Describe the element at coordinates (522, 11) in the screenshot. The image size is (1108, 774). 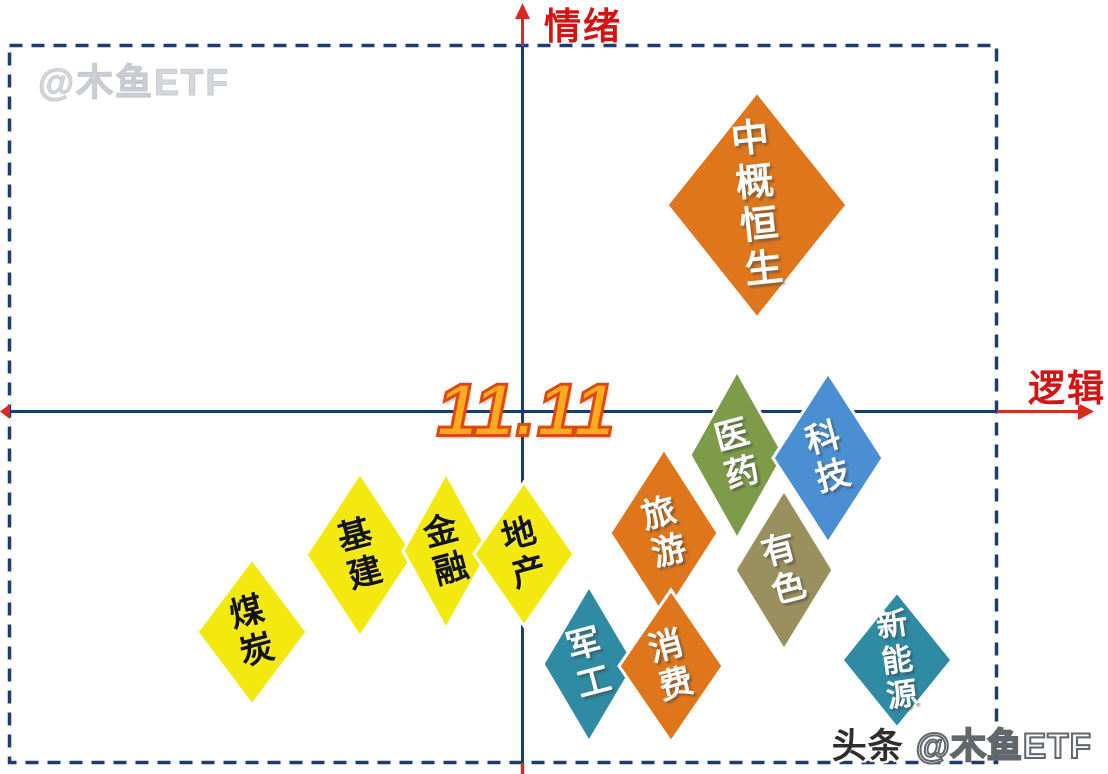
I see `y-axis-arrow-top` at that location.